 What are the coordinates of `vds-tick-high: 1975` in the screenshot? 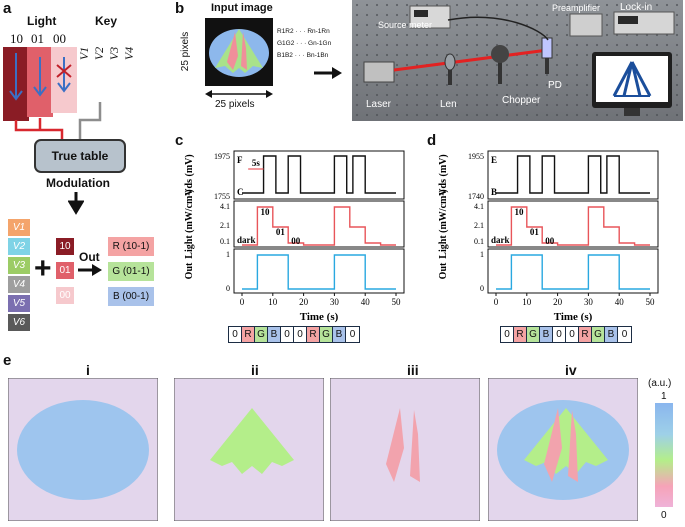 It's located at (222, 156).